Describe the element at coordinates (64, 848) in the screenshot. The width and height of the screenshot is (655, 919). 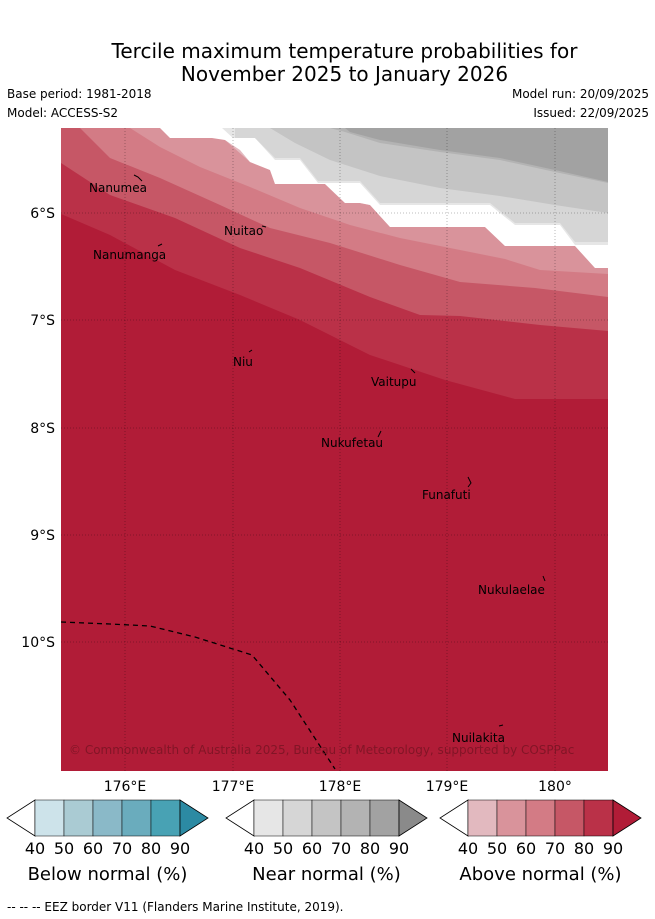
I see `below-normal-tick-label: 50` at that location.